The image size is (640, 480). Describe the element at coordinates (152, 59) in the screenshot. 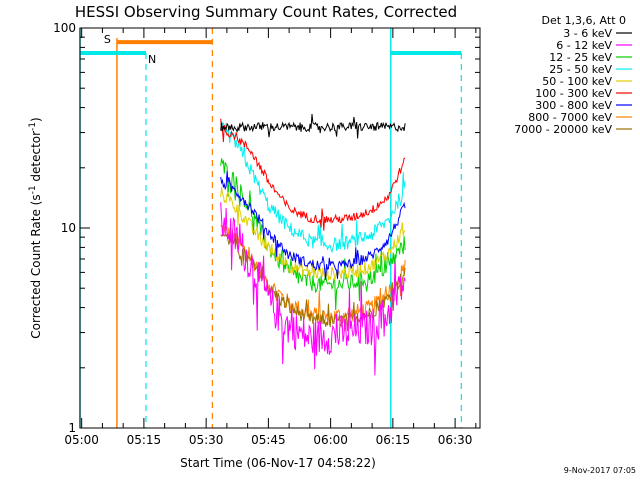

I see `night-label: N` at that location.